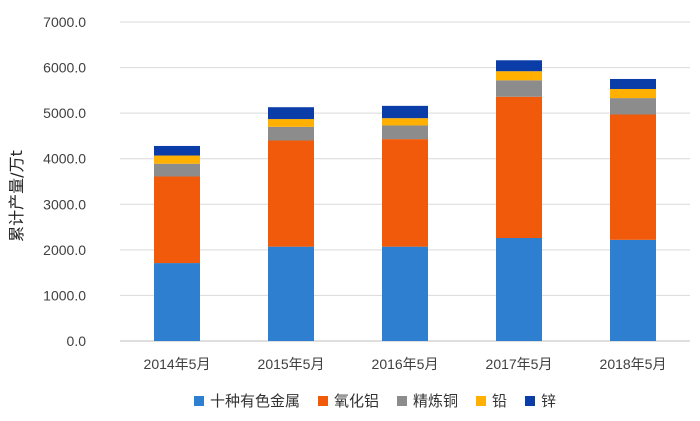  I want to click on legend: 十种有色金属 氧化铝 精炼铜 铅 锌, so click(375, 401).